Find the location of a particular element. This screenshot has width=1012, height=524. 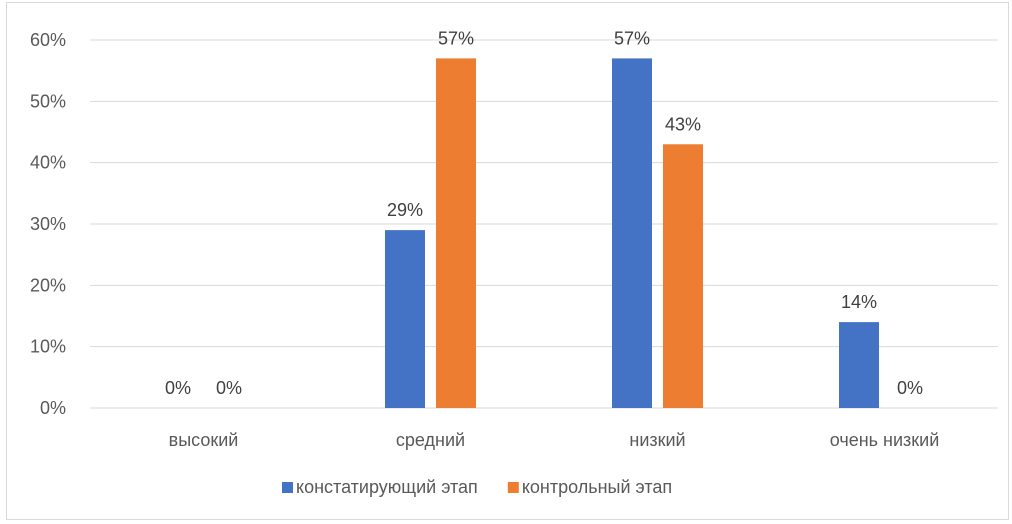

legend-label: контрольный этап is located at coordinates (597, 487).